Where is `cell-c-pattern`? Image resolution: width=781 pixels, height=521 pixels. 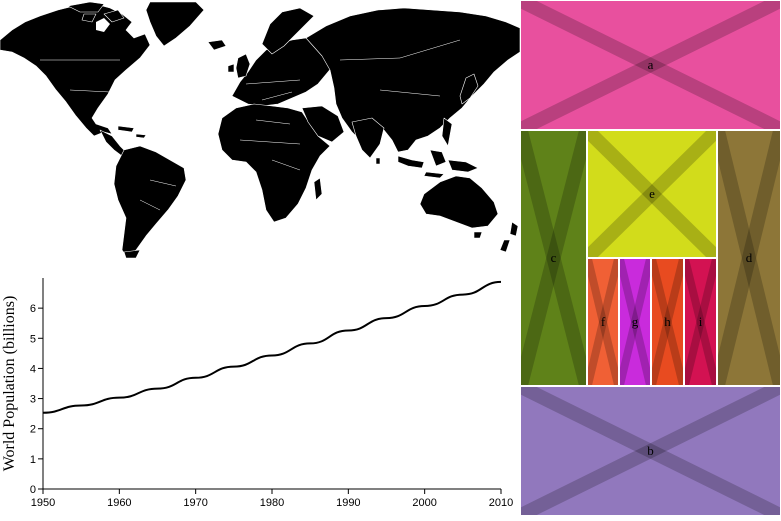 cell-c-pattern is located at coordinates (553, 258).